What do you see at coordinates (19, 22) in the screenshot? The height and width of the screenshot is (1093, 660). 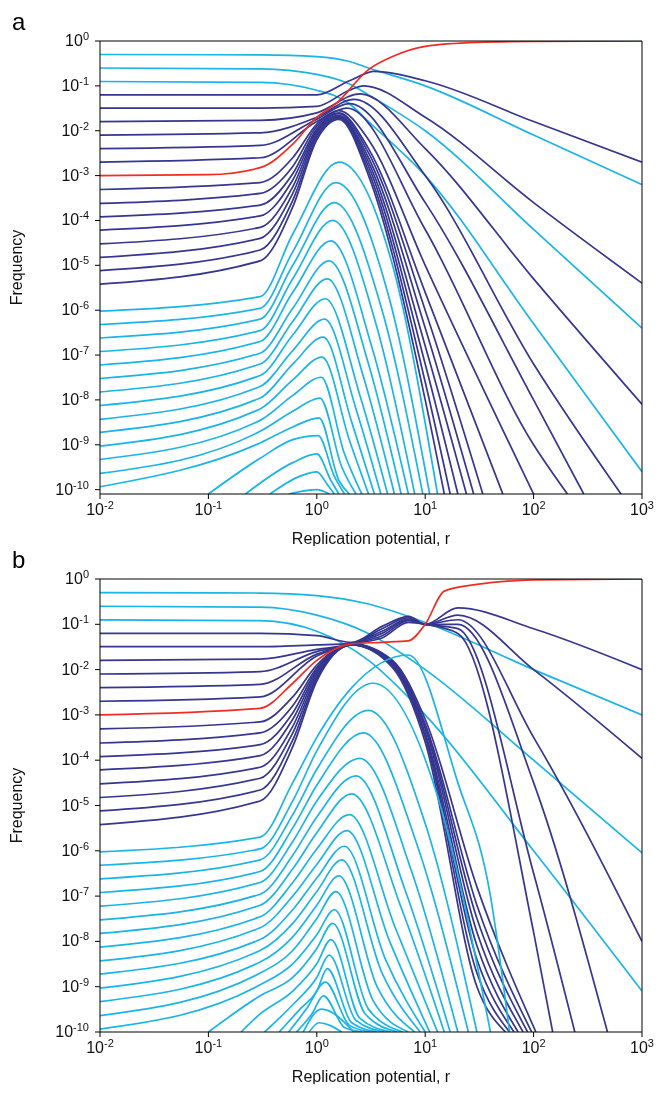 I see `chart-title: a` at bounding box center [19, 22].